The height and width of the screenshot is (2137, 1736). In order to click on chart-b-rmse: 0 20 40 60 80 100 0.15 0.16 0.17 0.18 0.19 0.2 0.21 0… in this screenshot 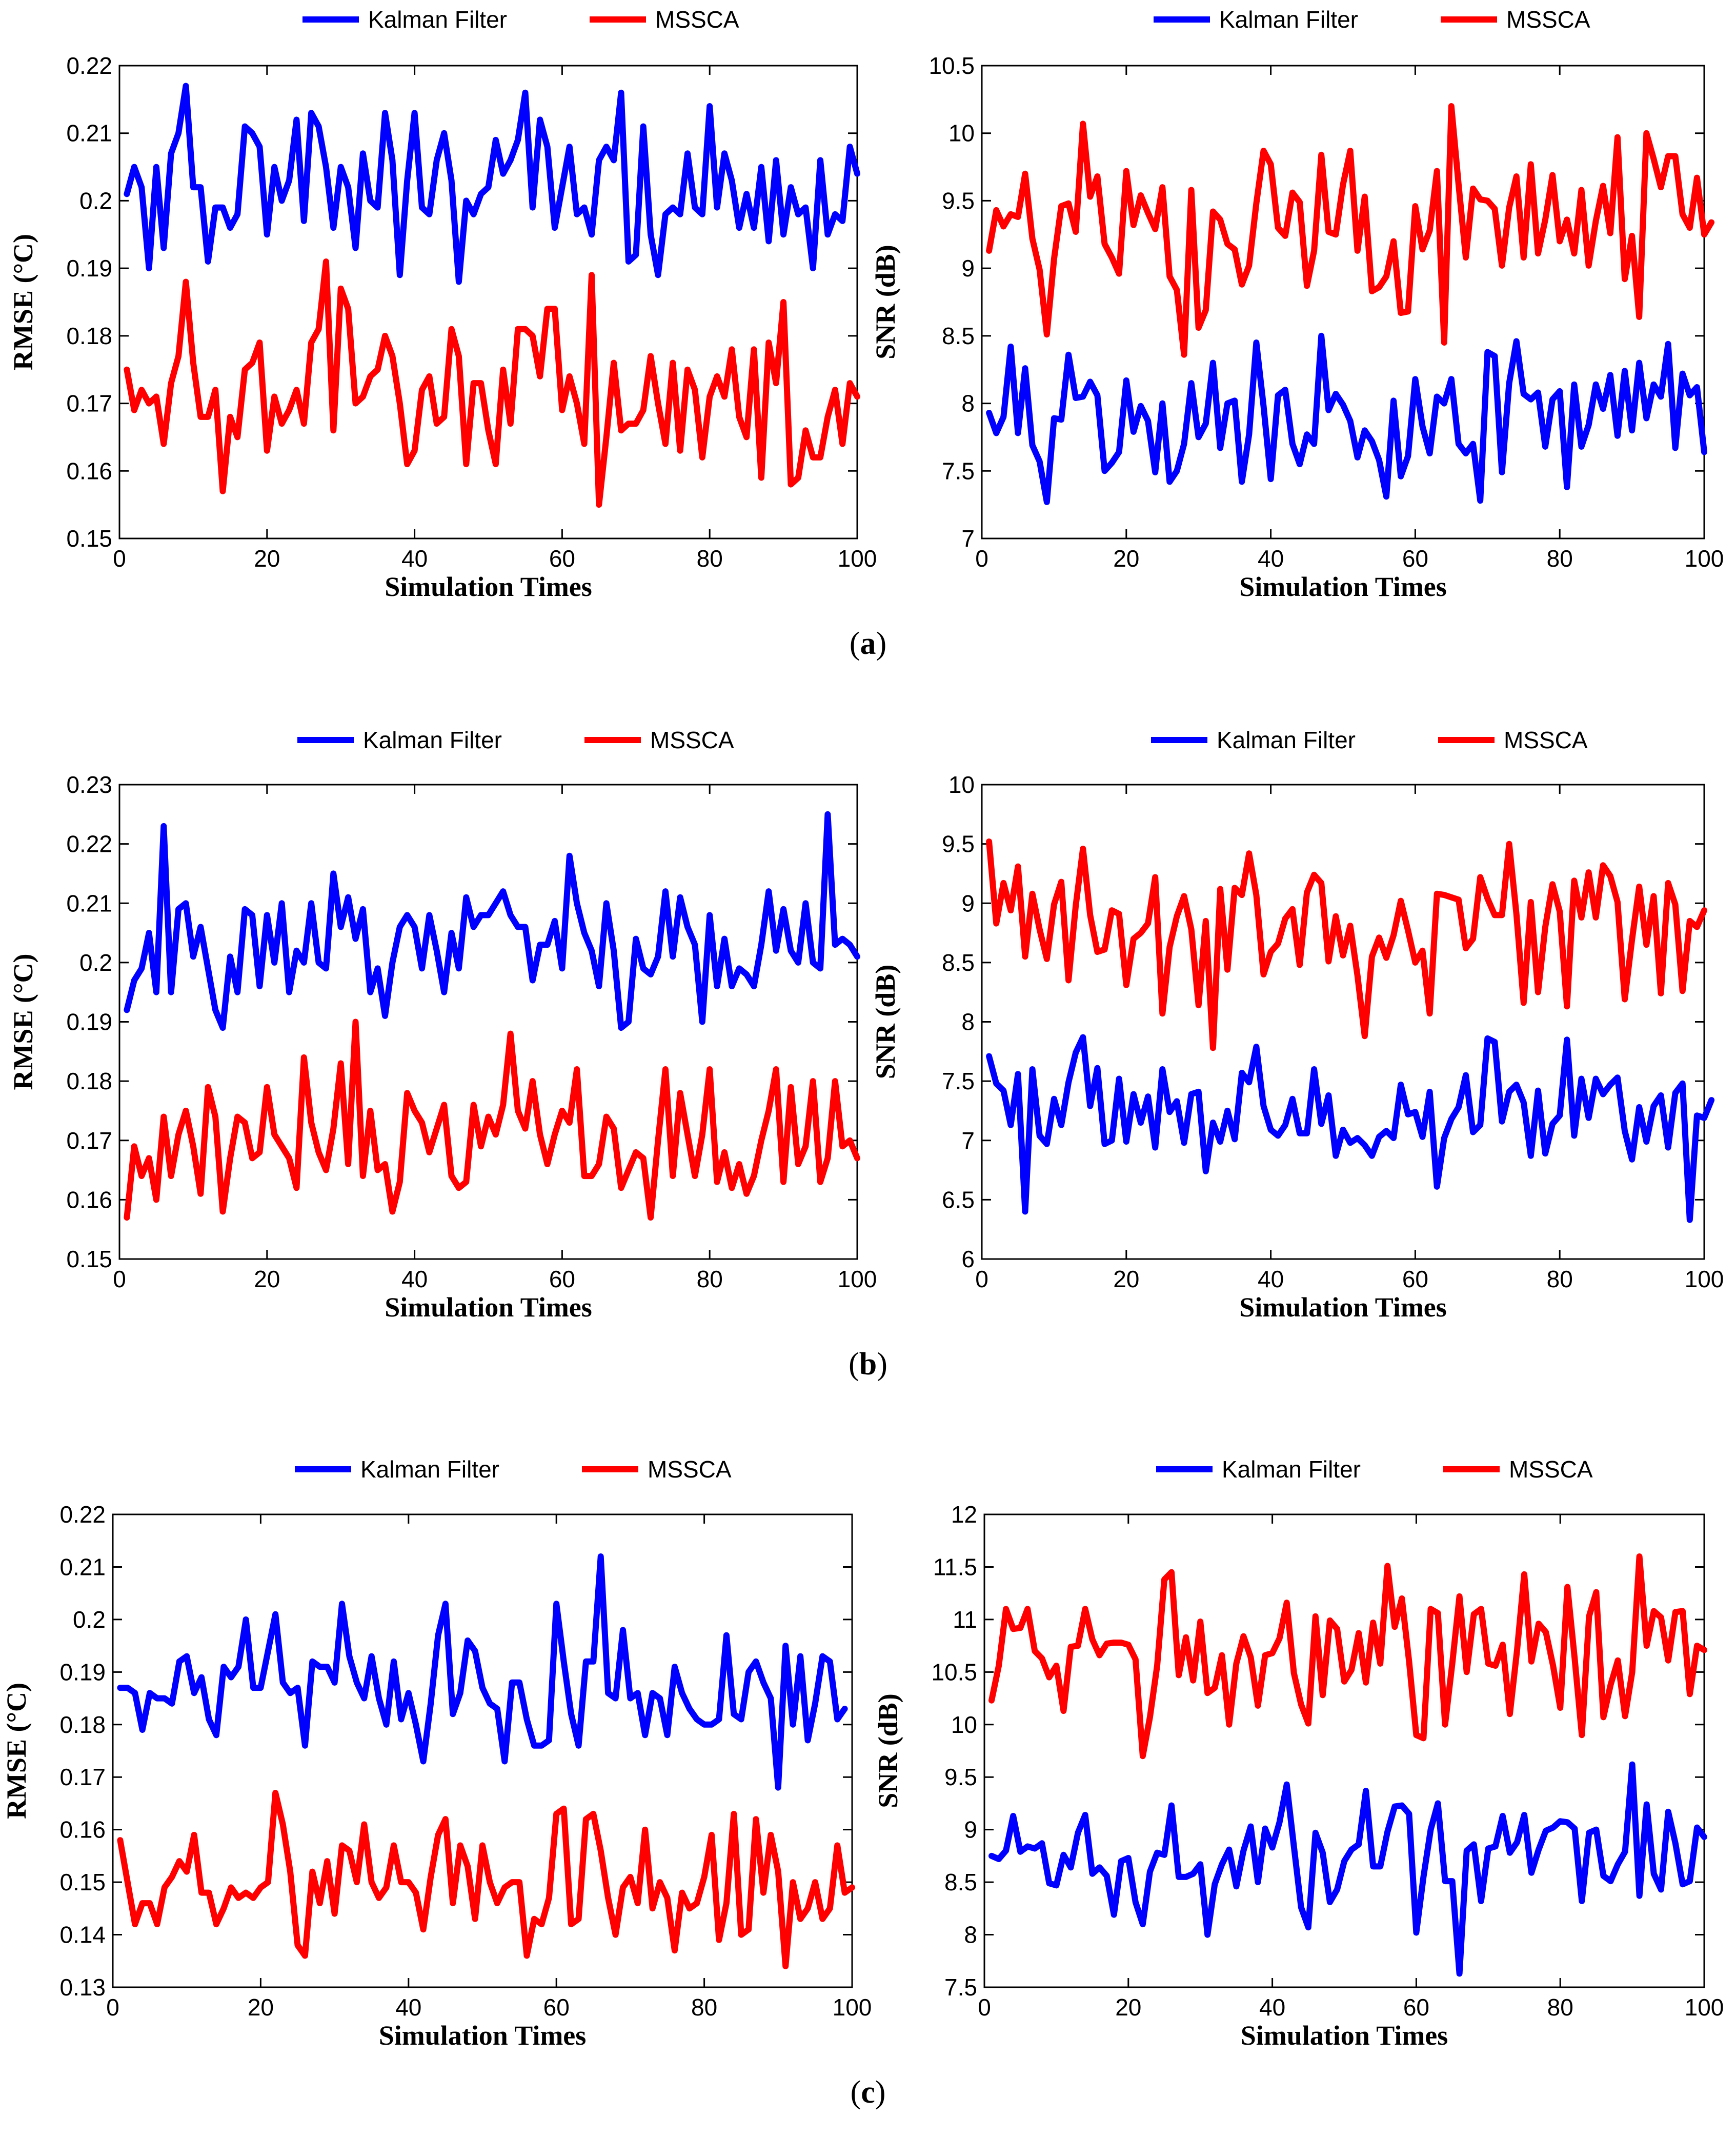, I will do `click(443, 1025)`.